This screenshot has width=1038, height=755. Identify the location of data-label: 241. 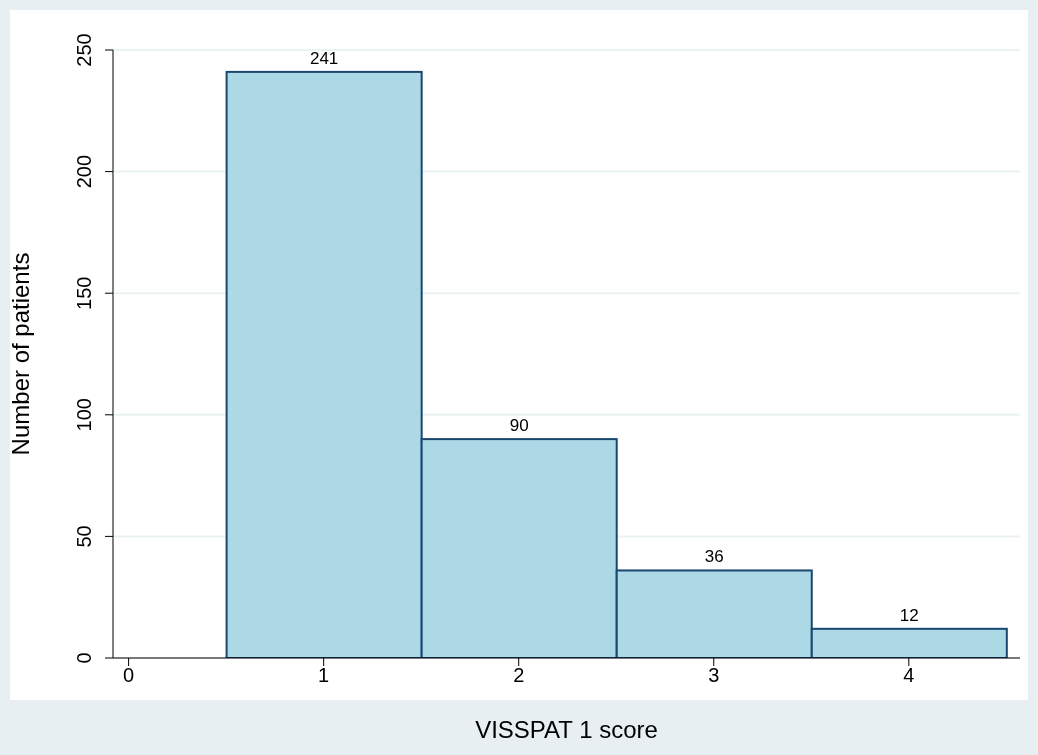
(324, 58).